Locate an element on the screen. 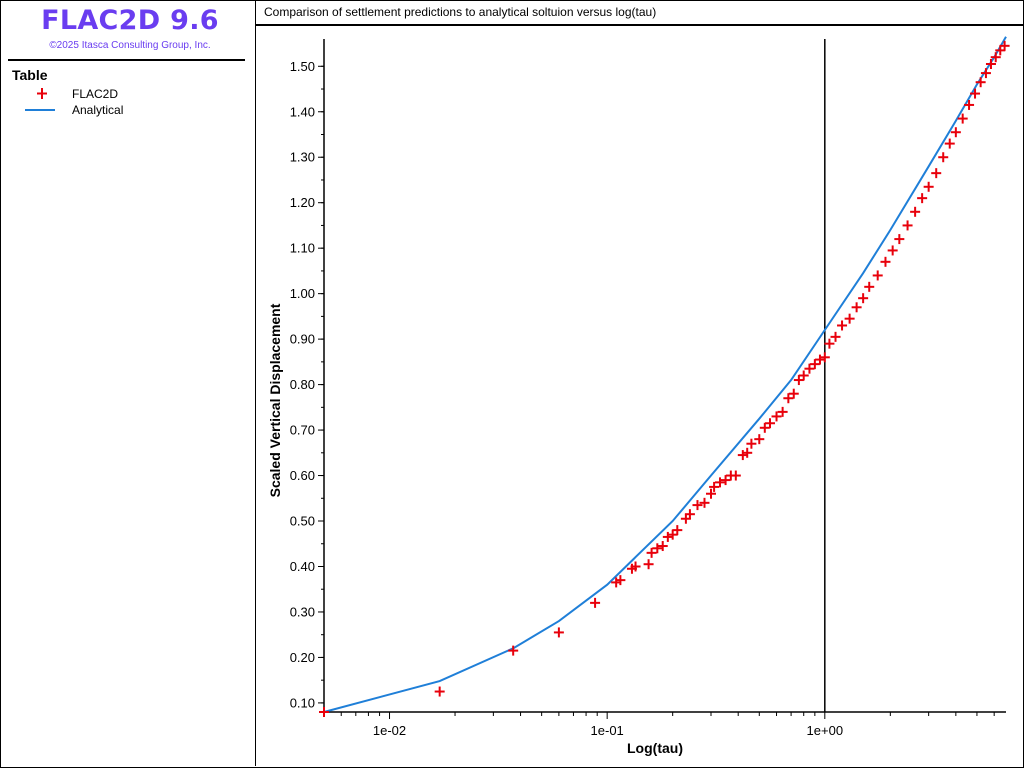 The height and width of the screenshot is (768, 1024). x-tick-label: 1e-02 is located at coordinates (389, 730).